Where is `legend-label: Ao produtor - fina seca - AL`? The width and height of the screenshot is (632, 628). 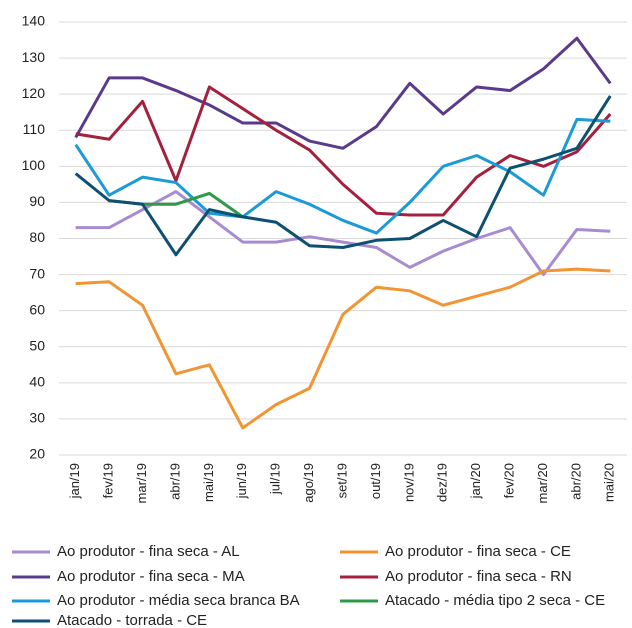 legend-label: Ao produtor - fina seca - AL is located at coordinates (148, 551).